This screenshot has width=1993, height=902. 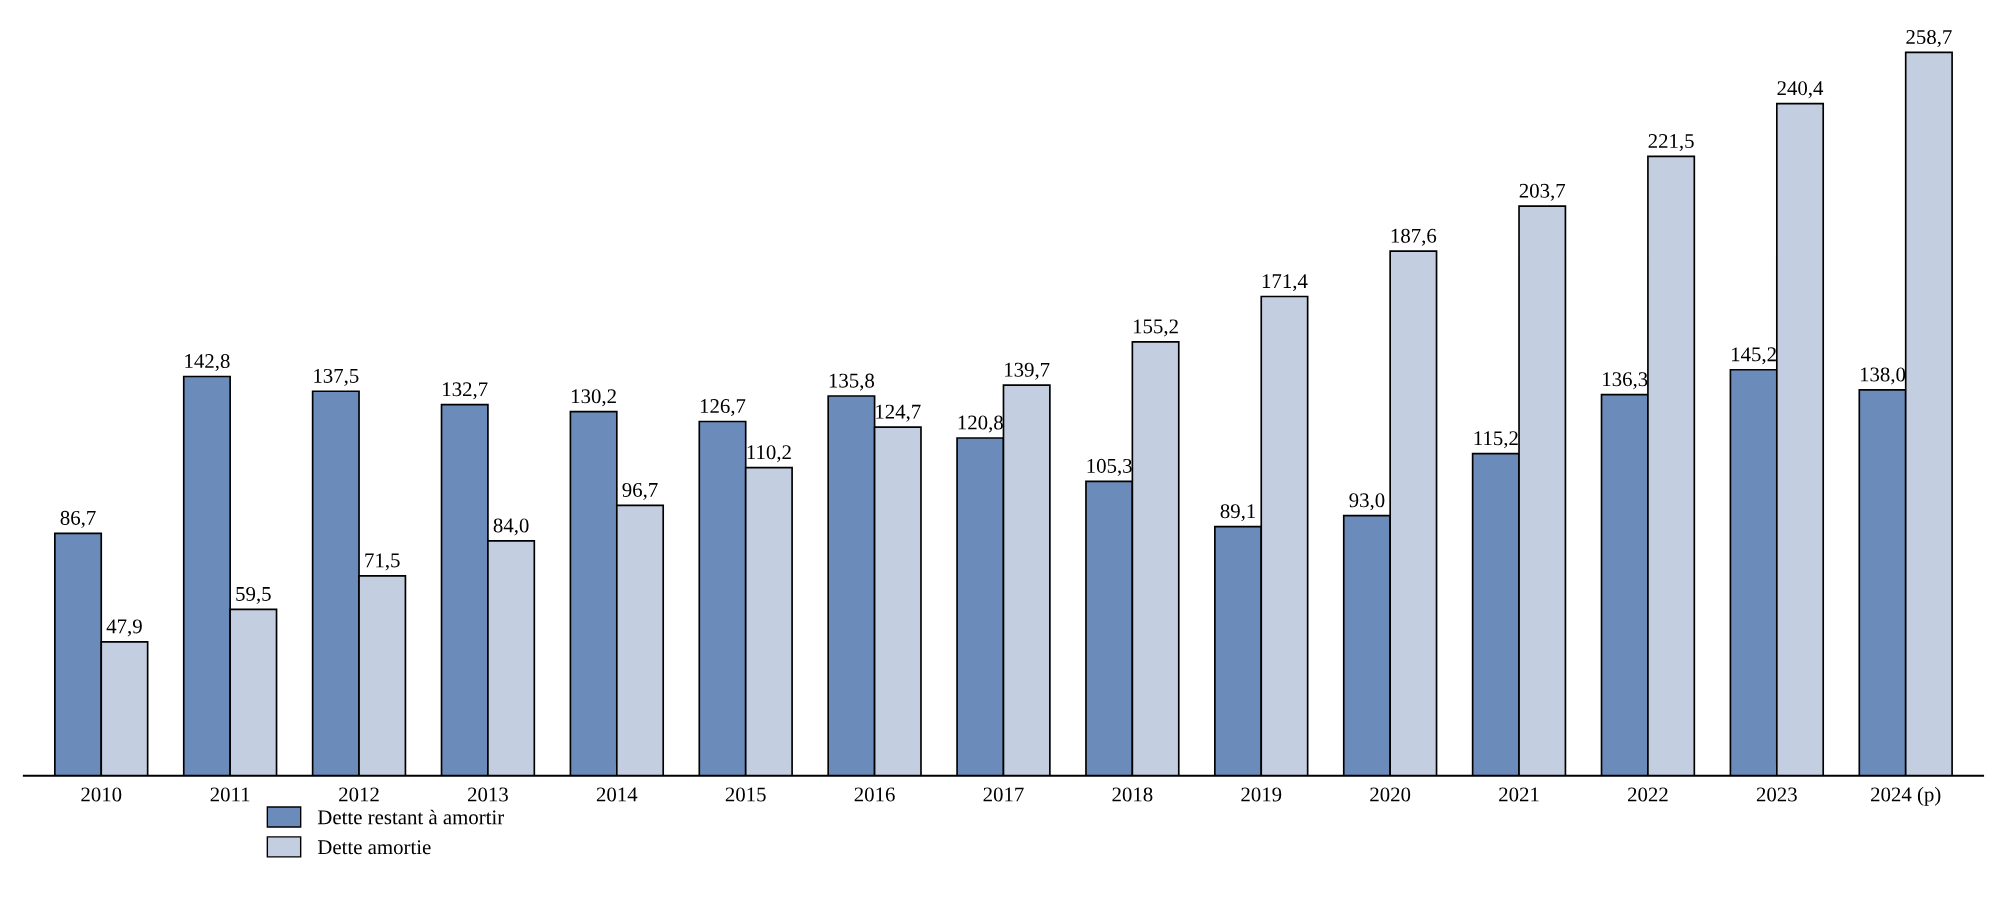 I want to click on data-label: 137,5, so click(x=336, y=377).